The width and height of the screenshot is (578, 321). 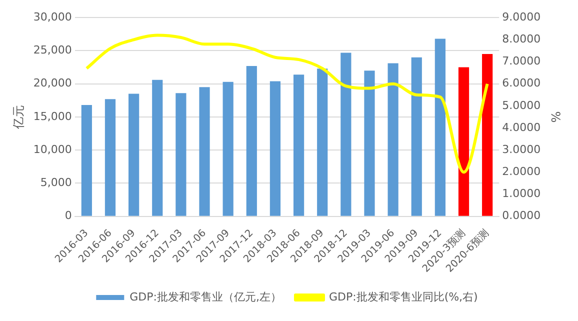 I want to click on y2-tick-label: 1.0000, so click(x=521, y=193).